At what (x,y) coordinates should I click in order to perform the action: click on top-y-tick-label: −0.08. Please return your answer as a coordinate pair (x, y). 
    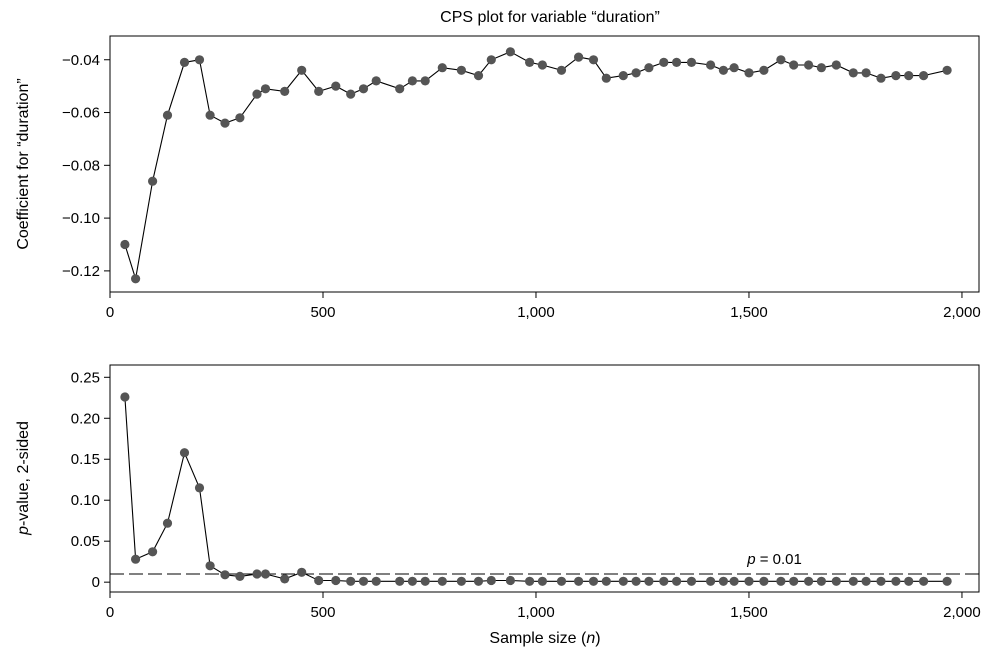
    Looking at the image, I should click on (81, 165).